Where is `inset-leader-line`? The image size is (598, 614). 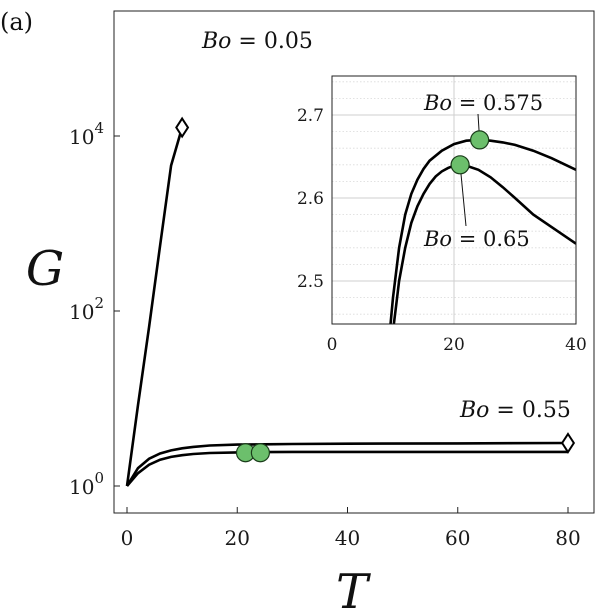
inset-leader-line is located at coordinates (463, 195).